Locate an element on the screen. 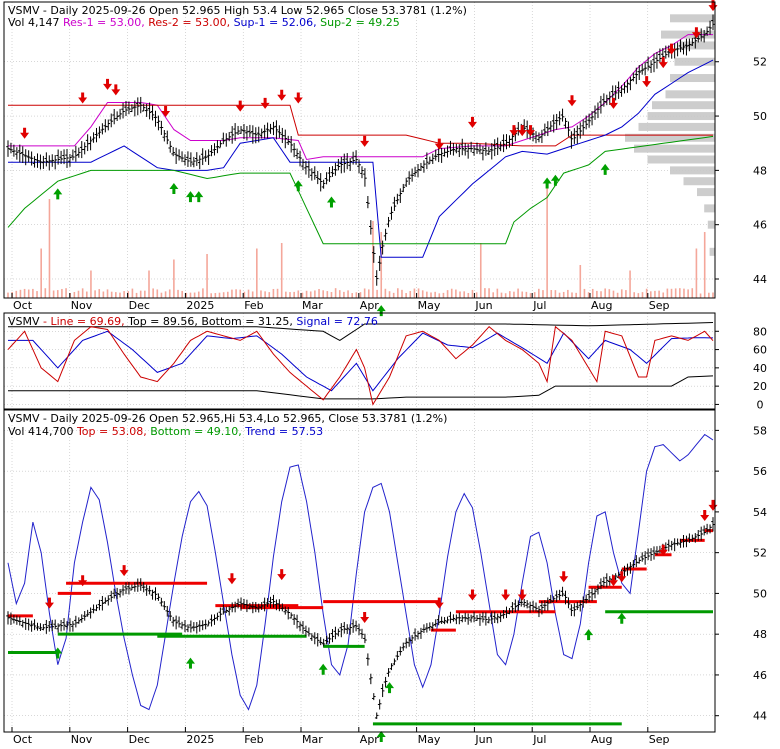 The height and width of the screenshot is (749, 780). x-tick-label: Dec is located at coordinates (139, 739).